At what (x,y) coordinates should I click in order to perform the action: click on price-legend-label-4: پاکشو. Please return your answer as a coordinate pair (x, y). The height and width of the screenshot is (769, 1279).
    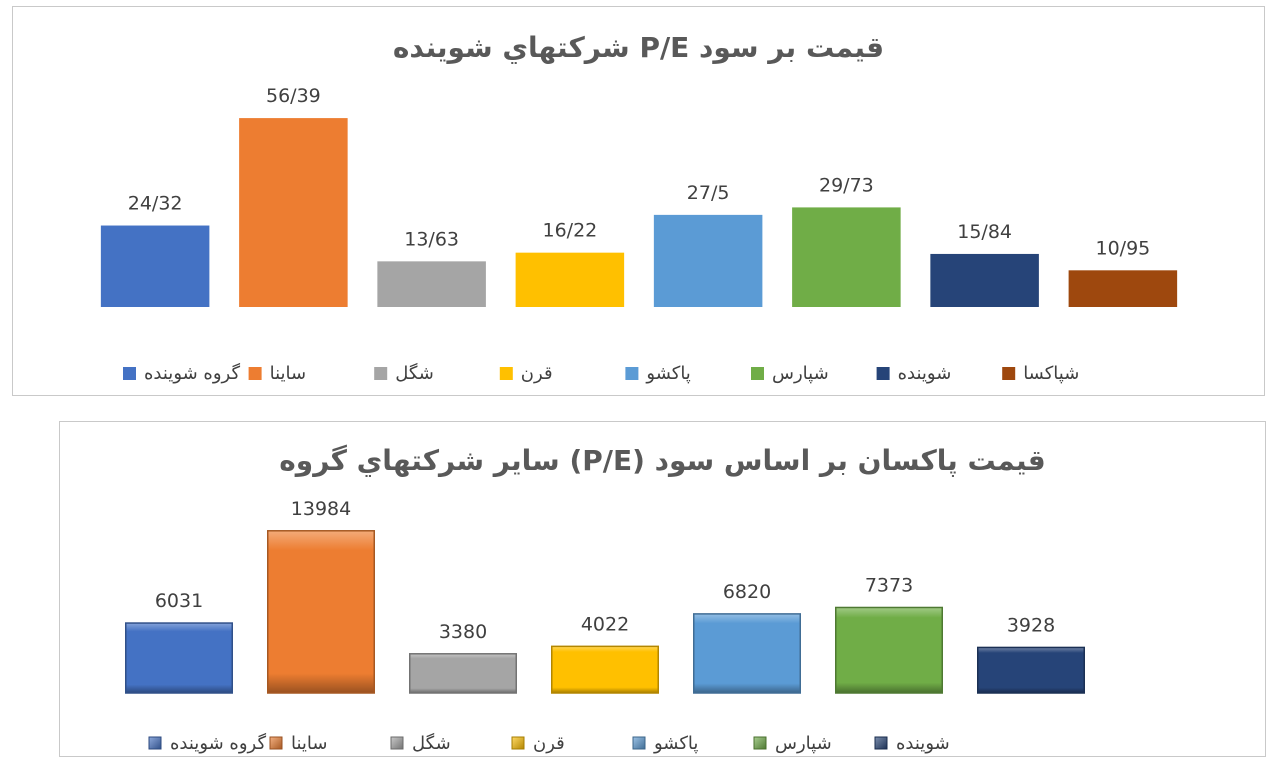
    Looking at the image, I should click on (675, 743).